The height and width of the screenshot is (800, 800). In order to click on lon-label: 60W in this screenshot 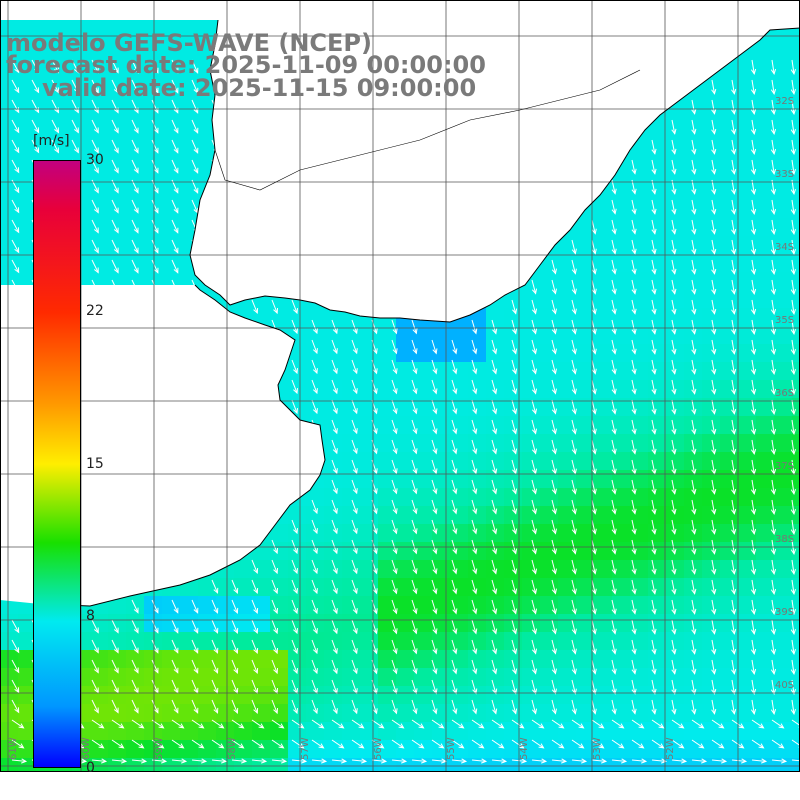, I will do `click(86, 748)`.